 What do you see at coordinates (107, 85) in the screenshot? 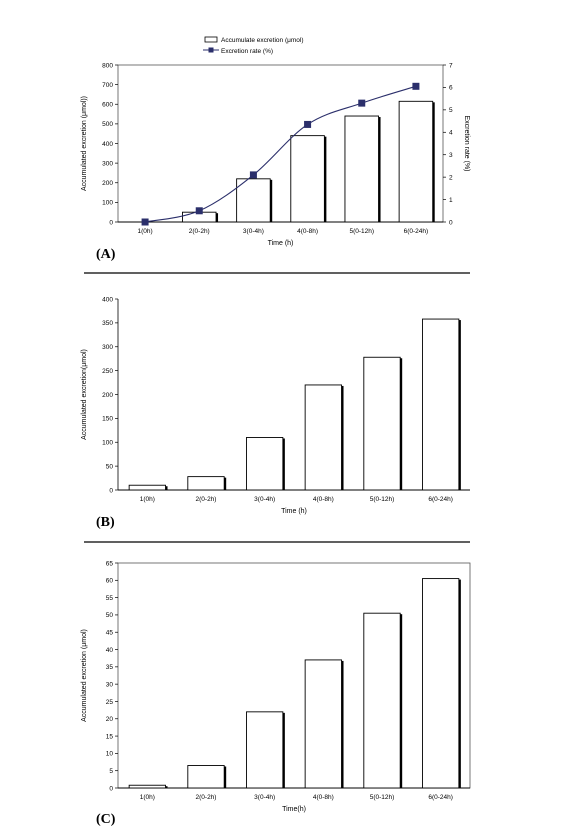
I see `y-tick-label: 700` at bounding box center [107, 85].